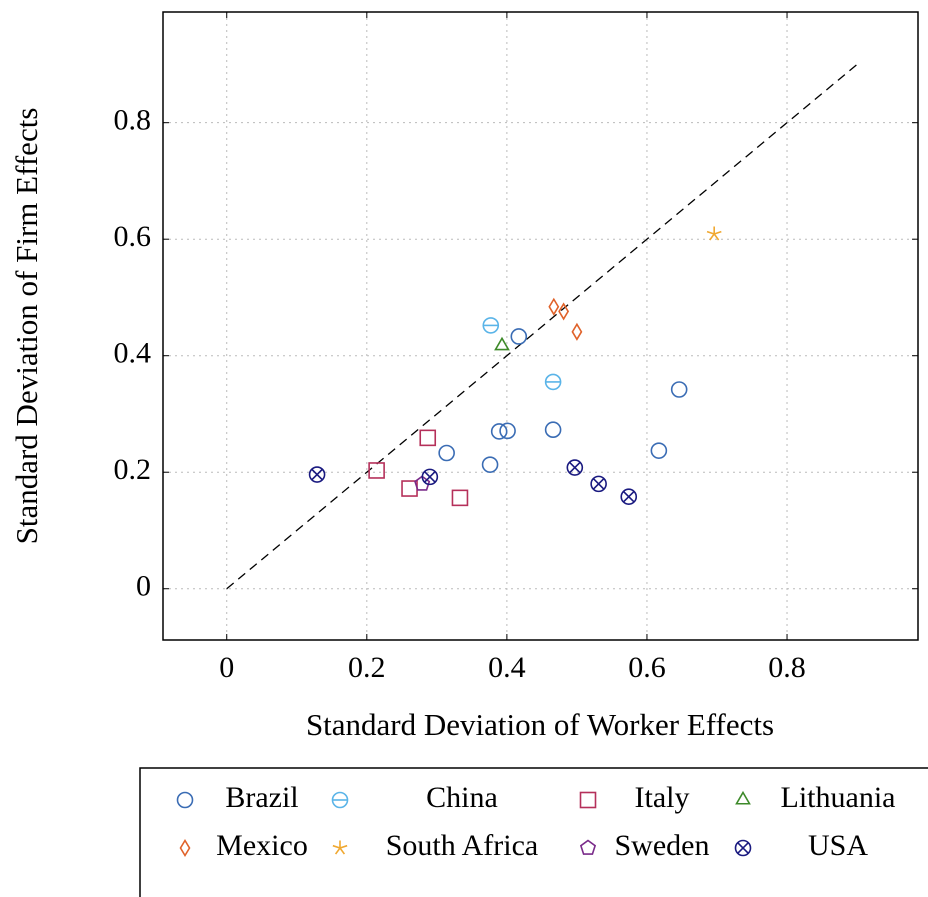 The width and height of the screenshot is (928, 897). I want to click on y-tick-label: 0, so click(143, 586).